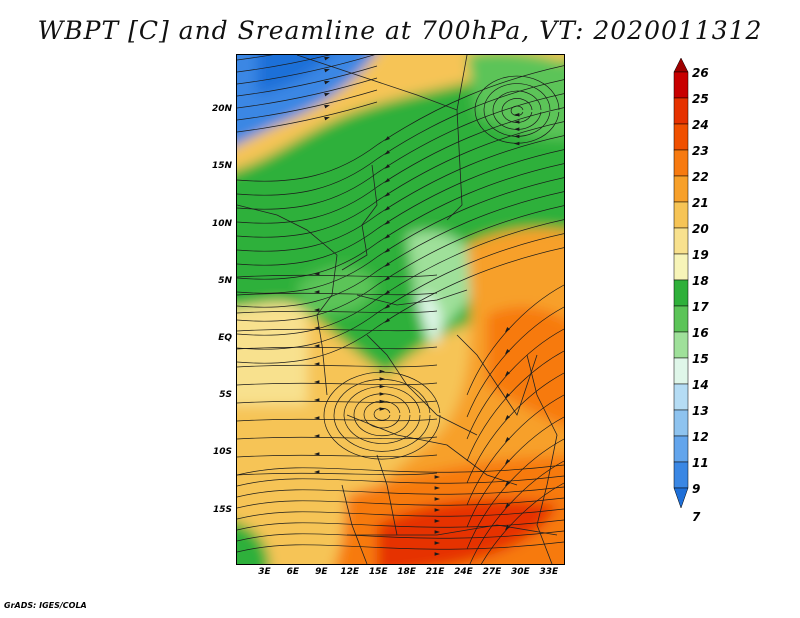 The width and height of the screenshot is (800, 618). Describe the element at coordinates (681, 283) in the screenshot. I see `colorbar` at that location.